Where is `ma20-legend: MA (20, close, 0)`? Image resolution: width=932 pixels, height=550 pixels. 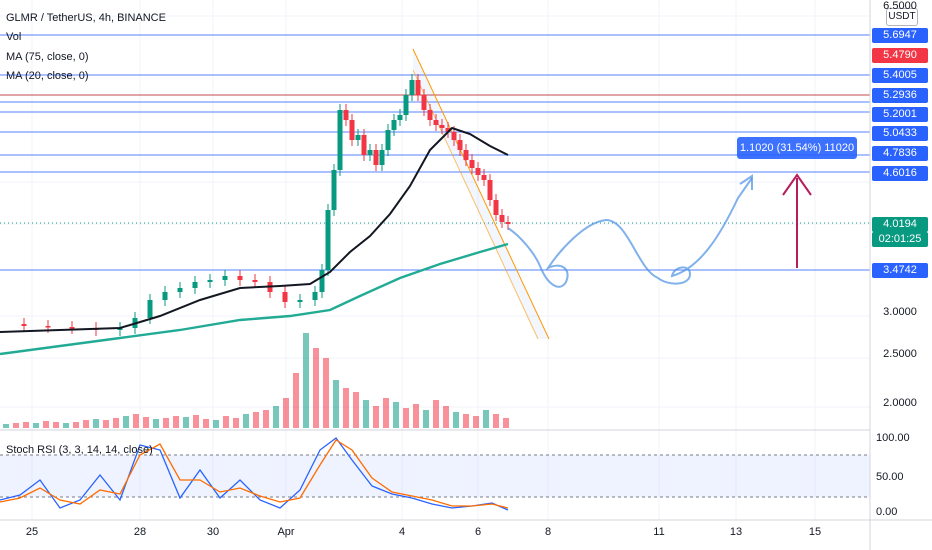
ma20-legend: MA (20, close, 0) is located at coordinates (47, 76).